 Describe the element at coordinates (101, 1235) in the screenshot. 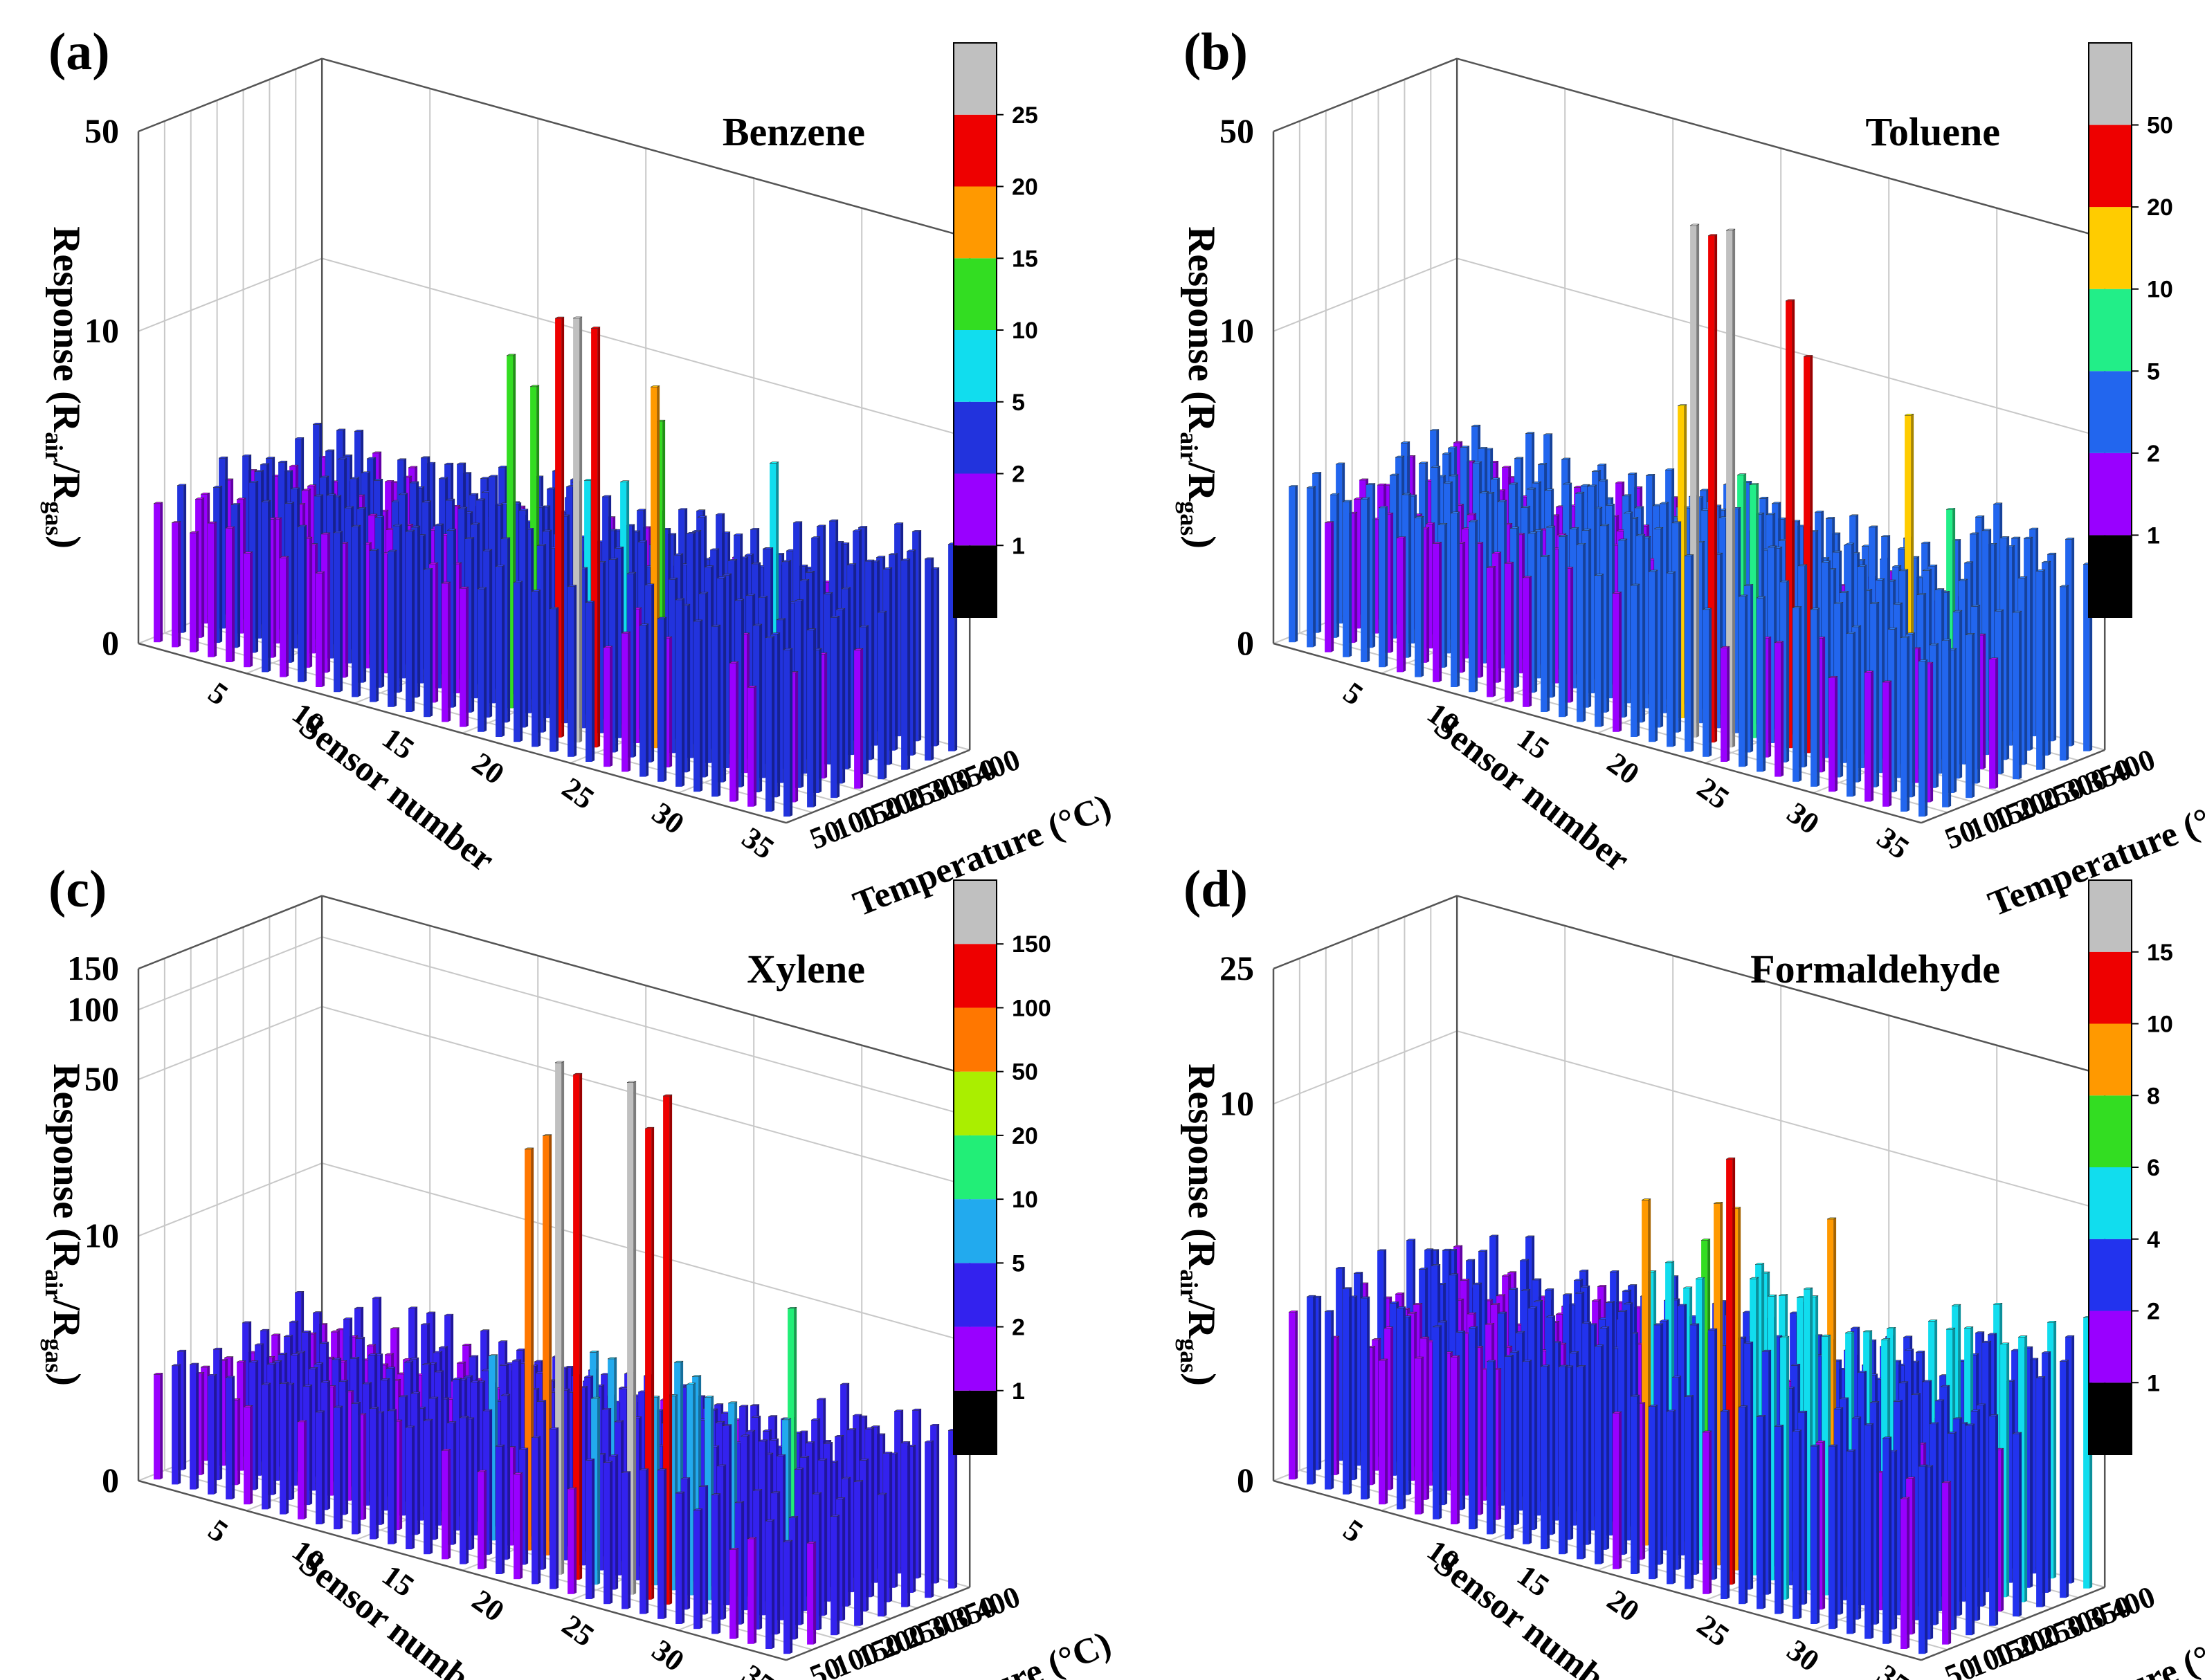

I see `y-tick-label: 10` at that location.